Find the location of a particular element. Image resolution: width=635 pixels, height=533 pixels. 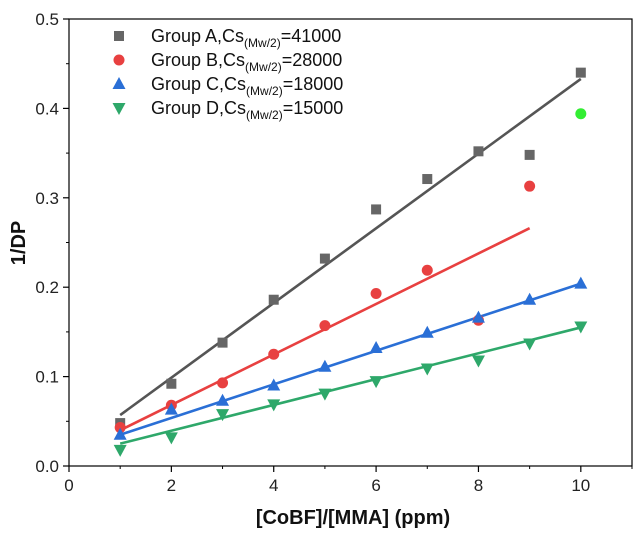

x-axis-title: [CoBF]/[MMA] (ppm) is located at coordinates (353, 518).